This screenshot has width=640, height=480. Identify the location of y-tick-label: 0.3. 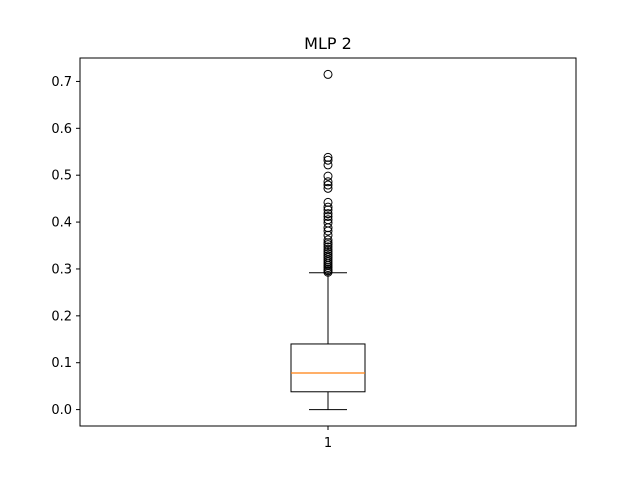
(61, 269).